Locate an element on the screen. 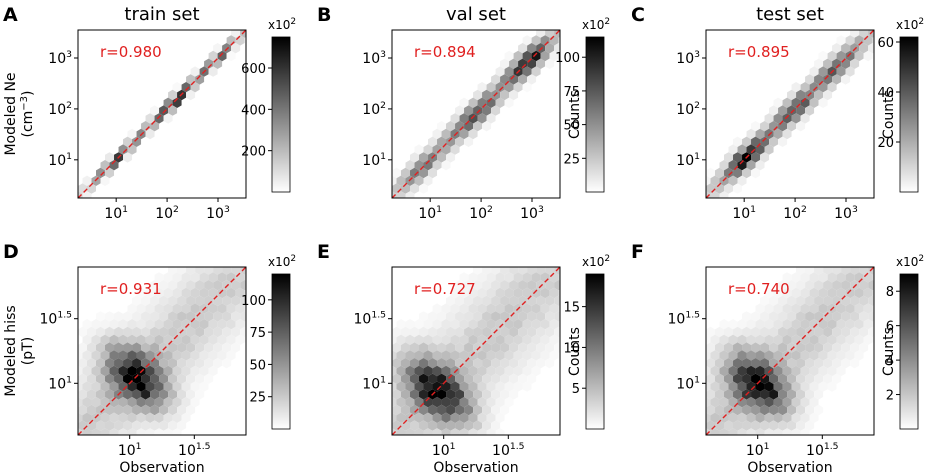 The image size is (941, 474). x-tick-label: 101 is located at coordinates (444, 450).